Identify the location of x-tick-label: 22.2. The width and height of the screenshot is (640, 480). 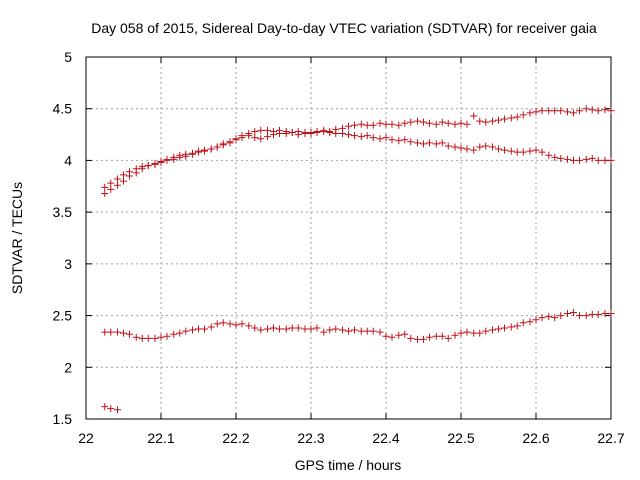
(235, 438).